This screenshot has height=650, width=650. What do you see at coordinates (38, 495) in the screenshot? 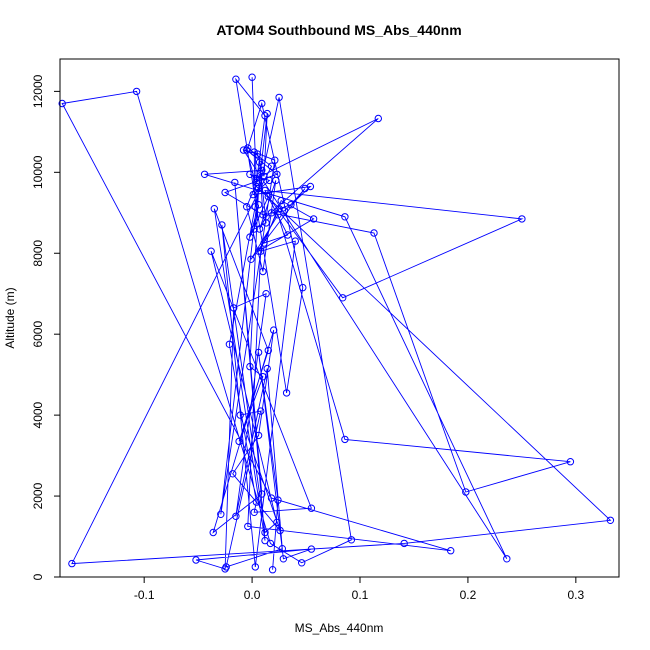
I see `y-tick-label: 2000` at bounding box center [38, 495].